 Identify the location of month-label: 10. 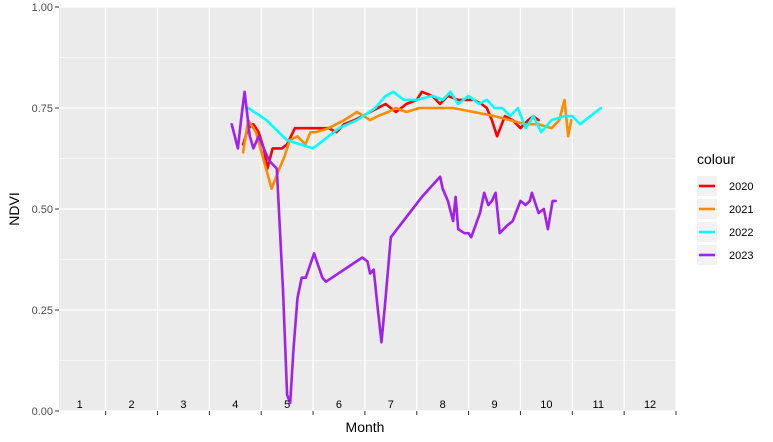
(546, 405).